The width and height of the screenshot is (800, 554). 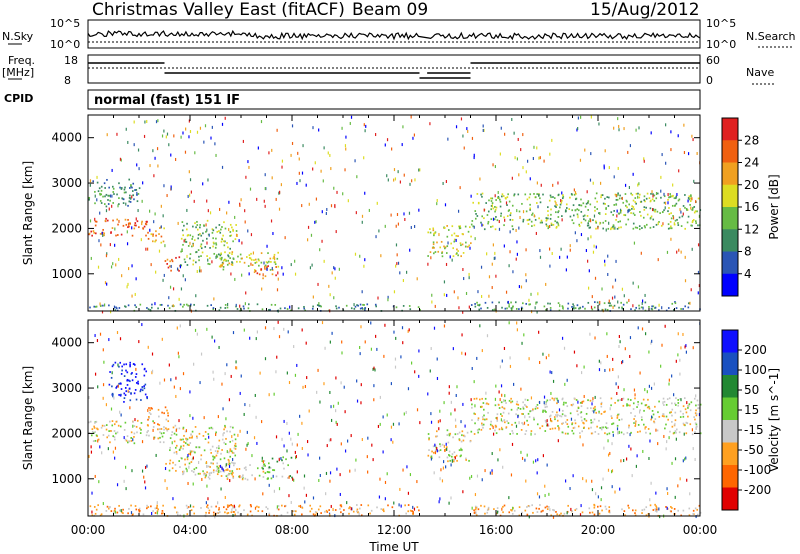 I want to click on colorbar-swatch, so click(x=730, y=196).